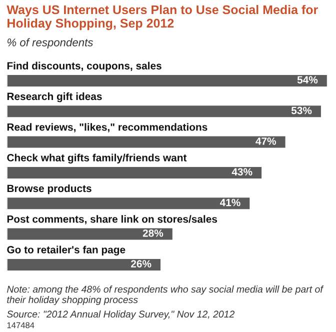 The height and width of the screenshot is (332, 336). What do you see at coordinates (301, 110) in the screenshot?
I see `data-label: 53%` at bounding box center [301, 110].